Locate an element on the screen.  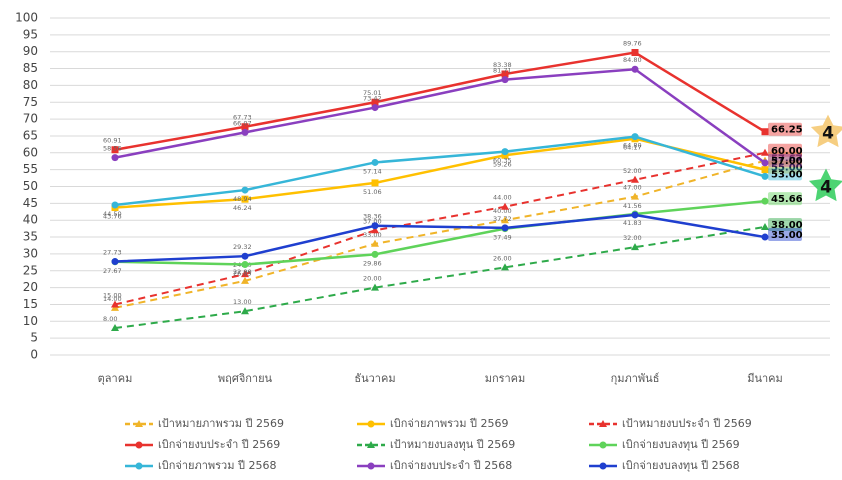
value-label: 37.49 is located at coordinates (502, 238).